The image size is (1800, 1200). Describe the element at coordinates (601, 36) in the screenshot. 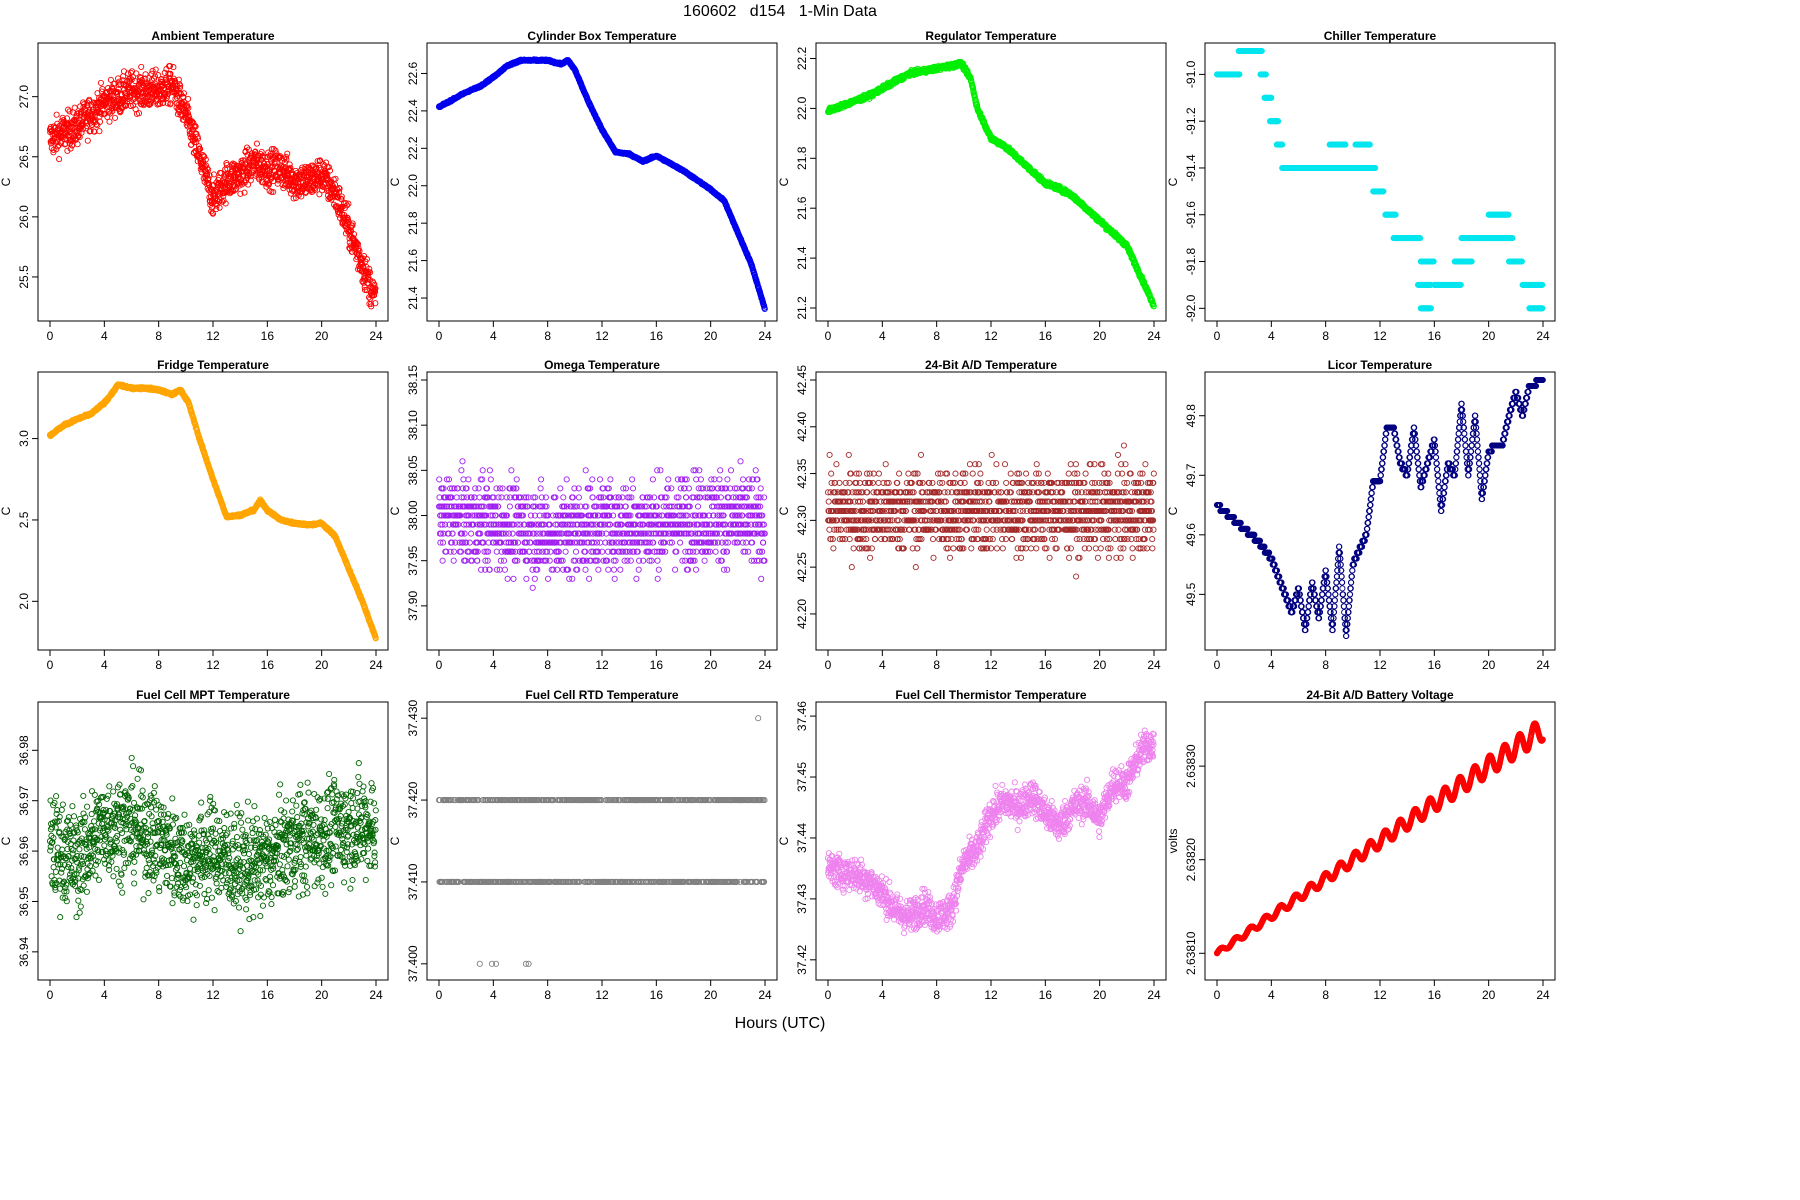

I see `panel-title: Cylinder Box Temperature` at that location.